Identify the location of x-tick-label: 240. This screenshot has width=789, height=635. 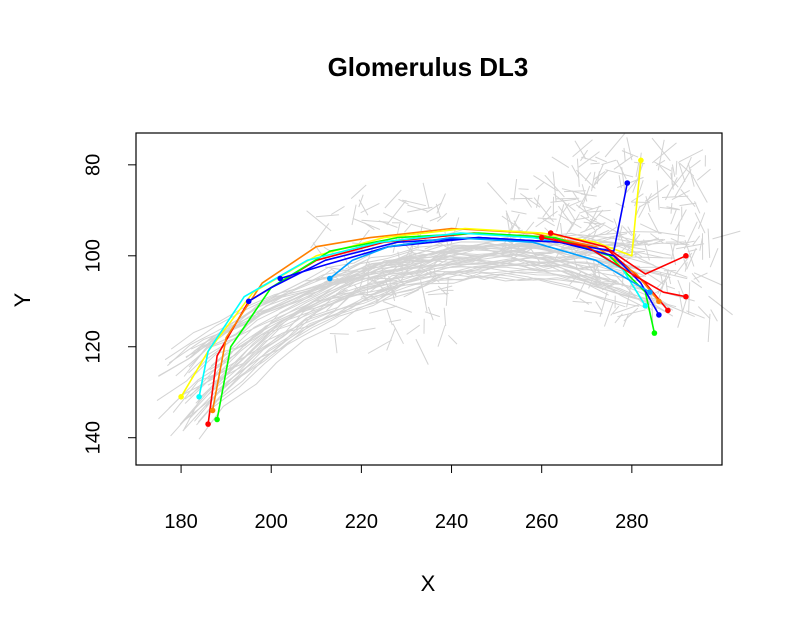
(451, 522).